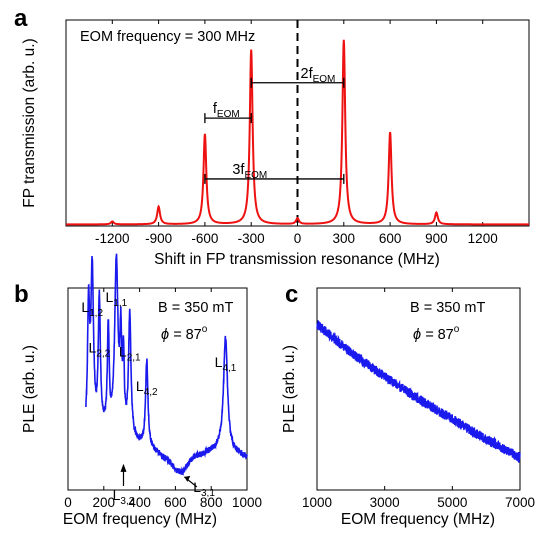  Describe the element at coordinates (274, 125) in the screenshot. I see `panel-a-brackets: fEOM 2fEOM 3fEOM` at that location.